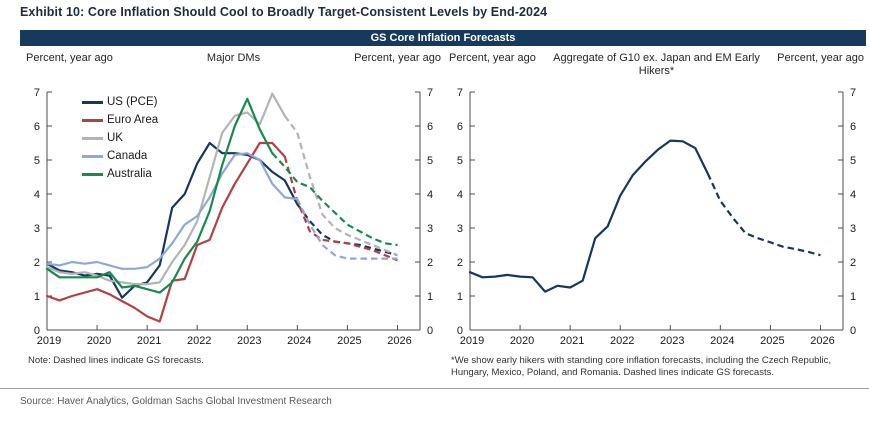  Describe the element at coordinates (443, 38) in the screenshot. I see `chart-group-banner: GS Core Inflation Forecasts` at that location.